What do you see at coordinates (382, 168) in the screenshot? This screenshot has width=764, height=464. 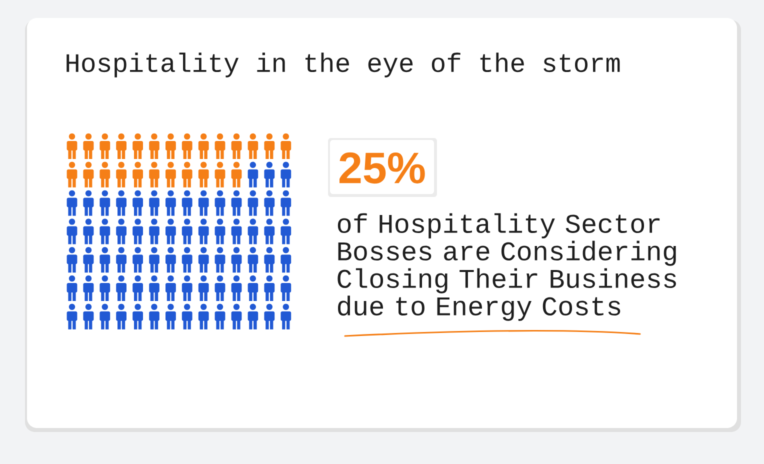 I see `data-label: 25%` at bounding box center [382, 168].